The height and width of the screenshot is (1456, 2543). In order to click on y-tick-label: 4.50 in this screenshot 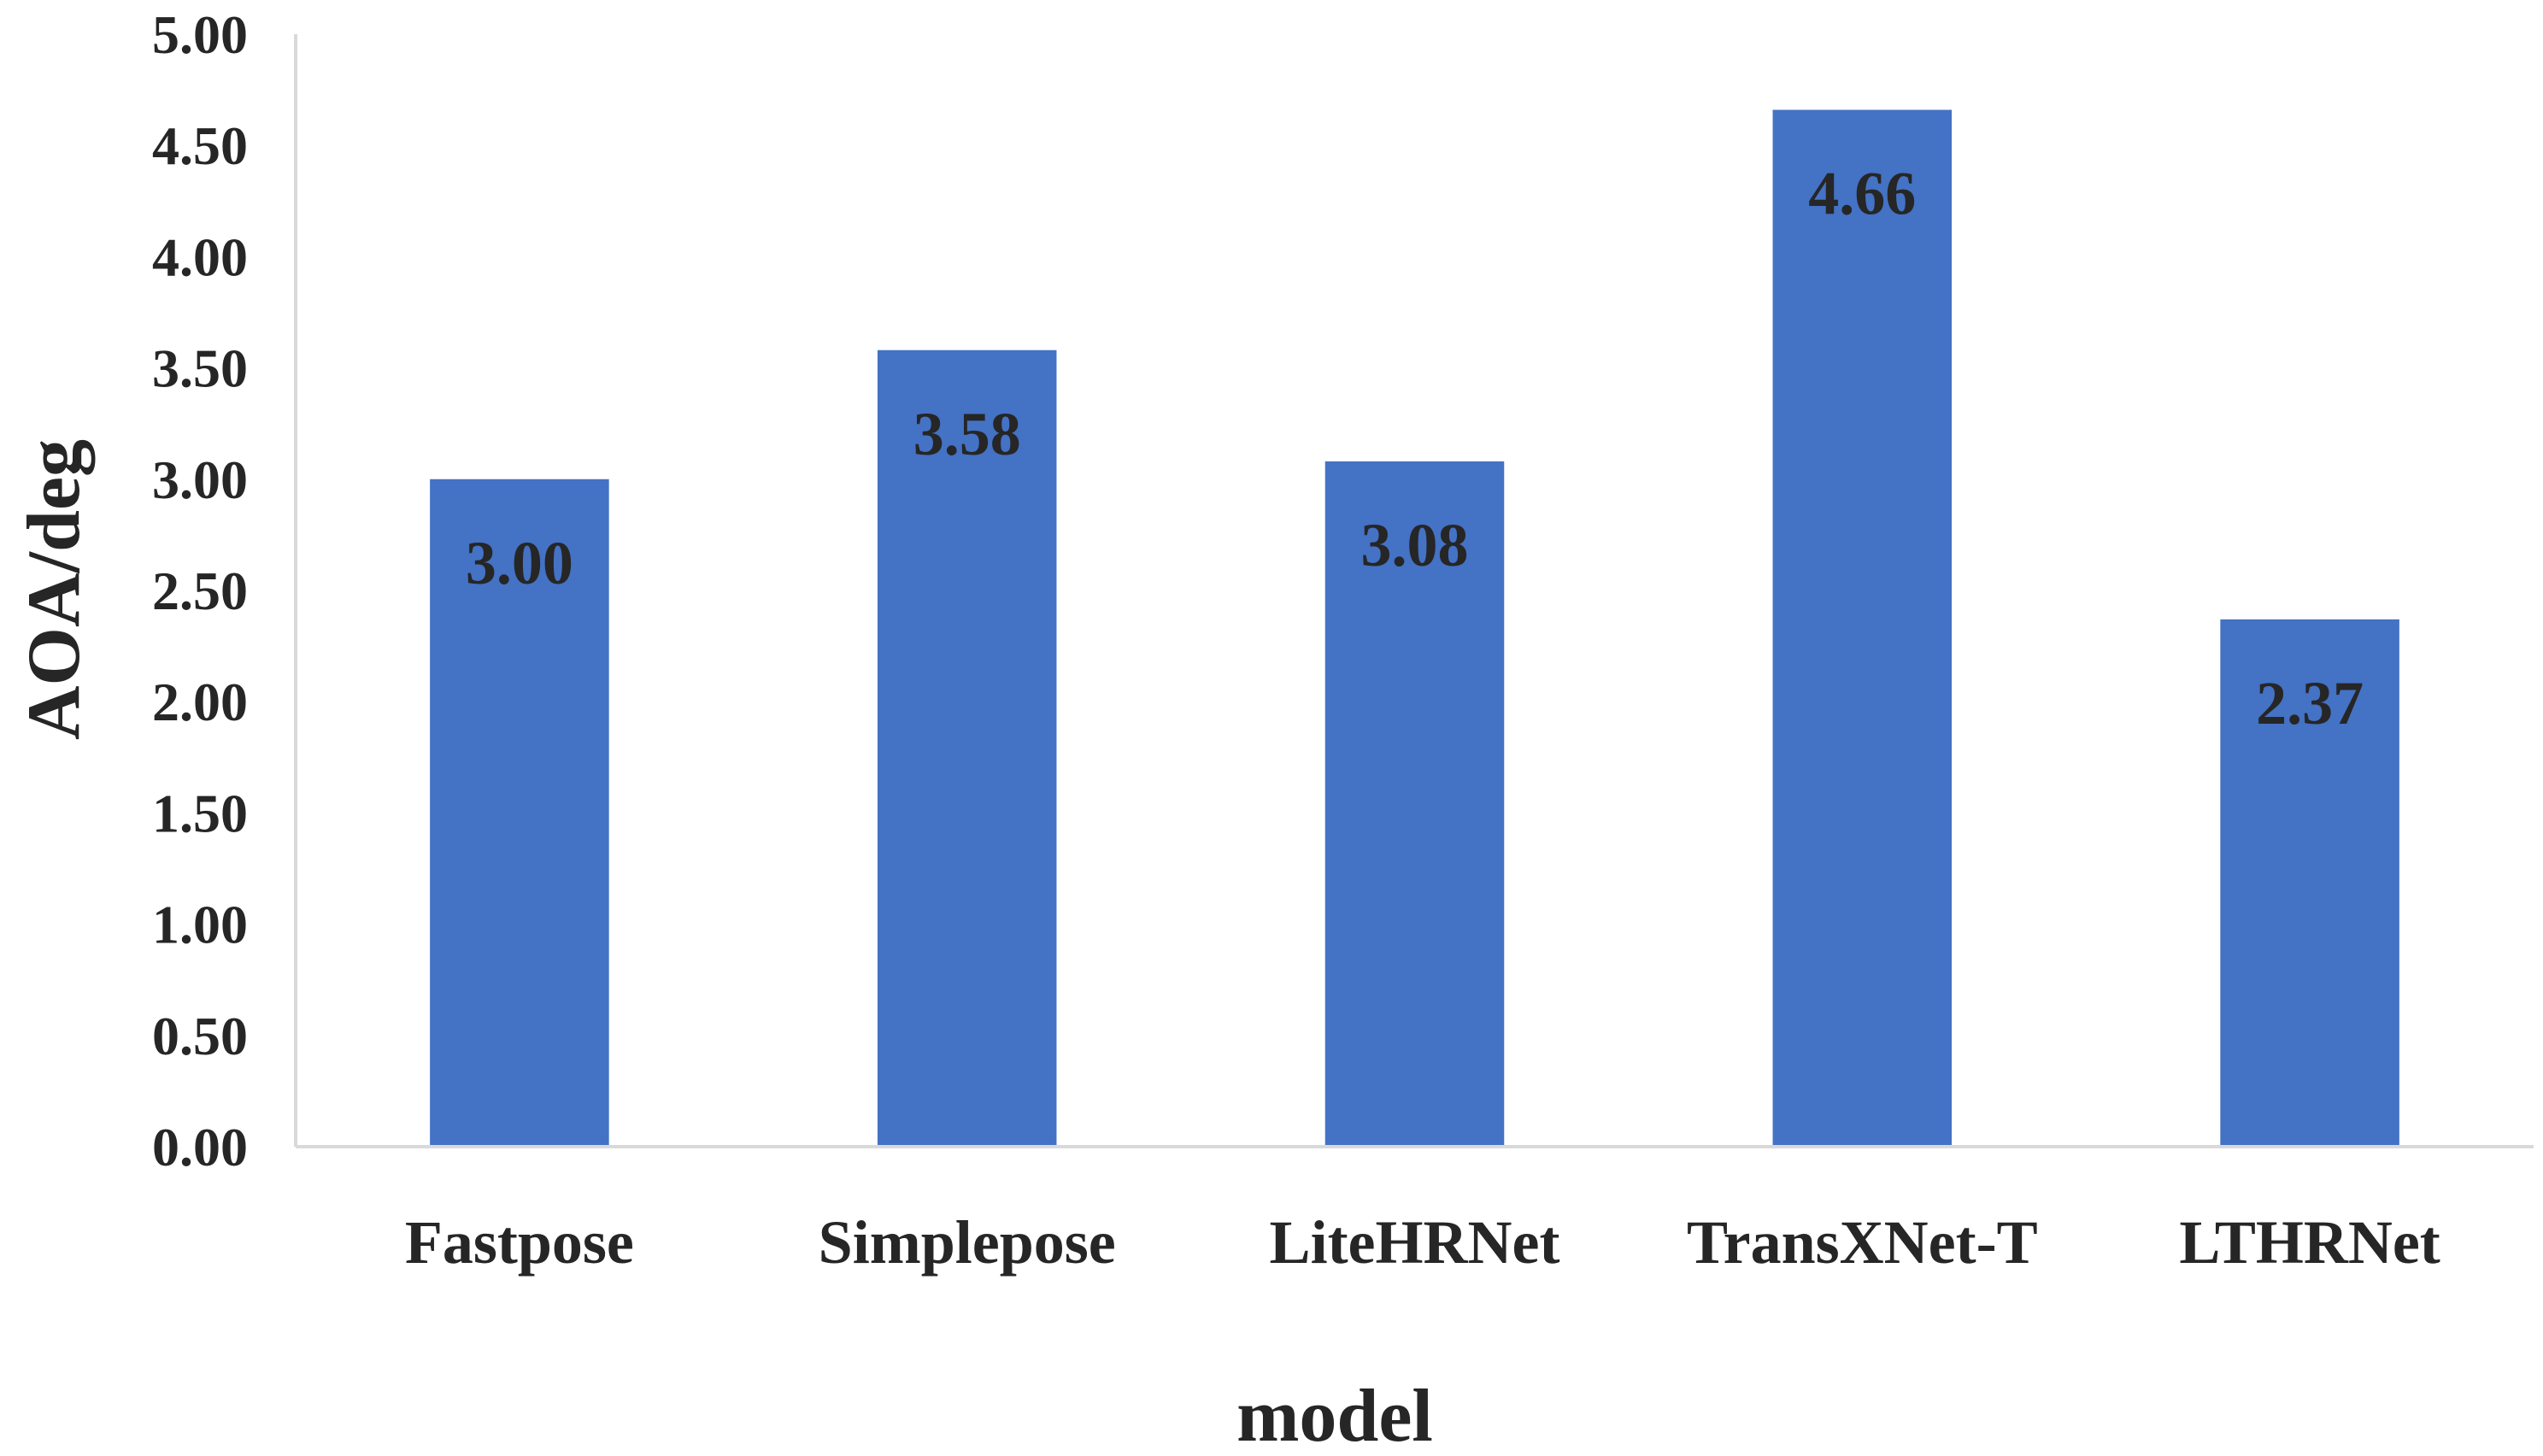, I will do `click(200, 145)`.